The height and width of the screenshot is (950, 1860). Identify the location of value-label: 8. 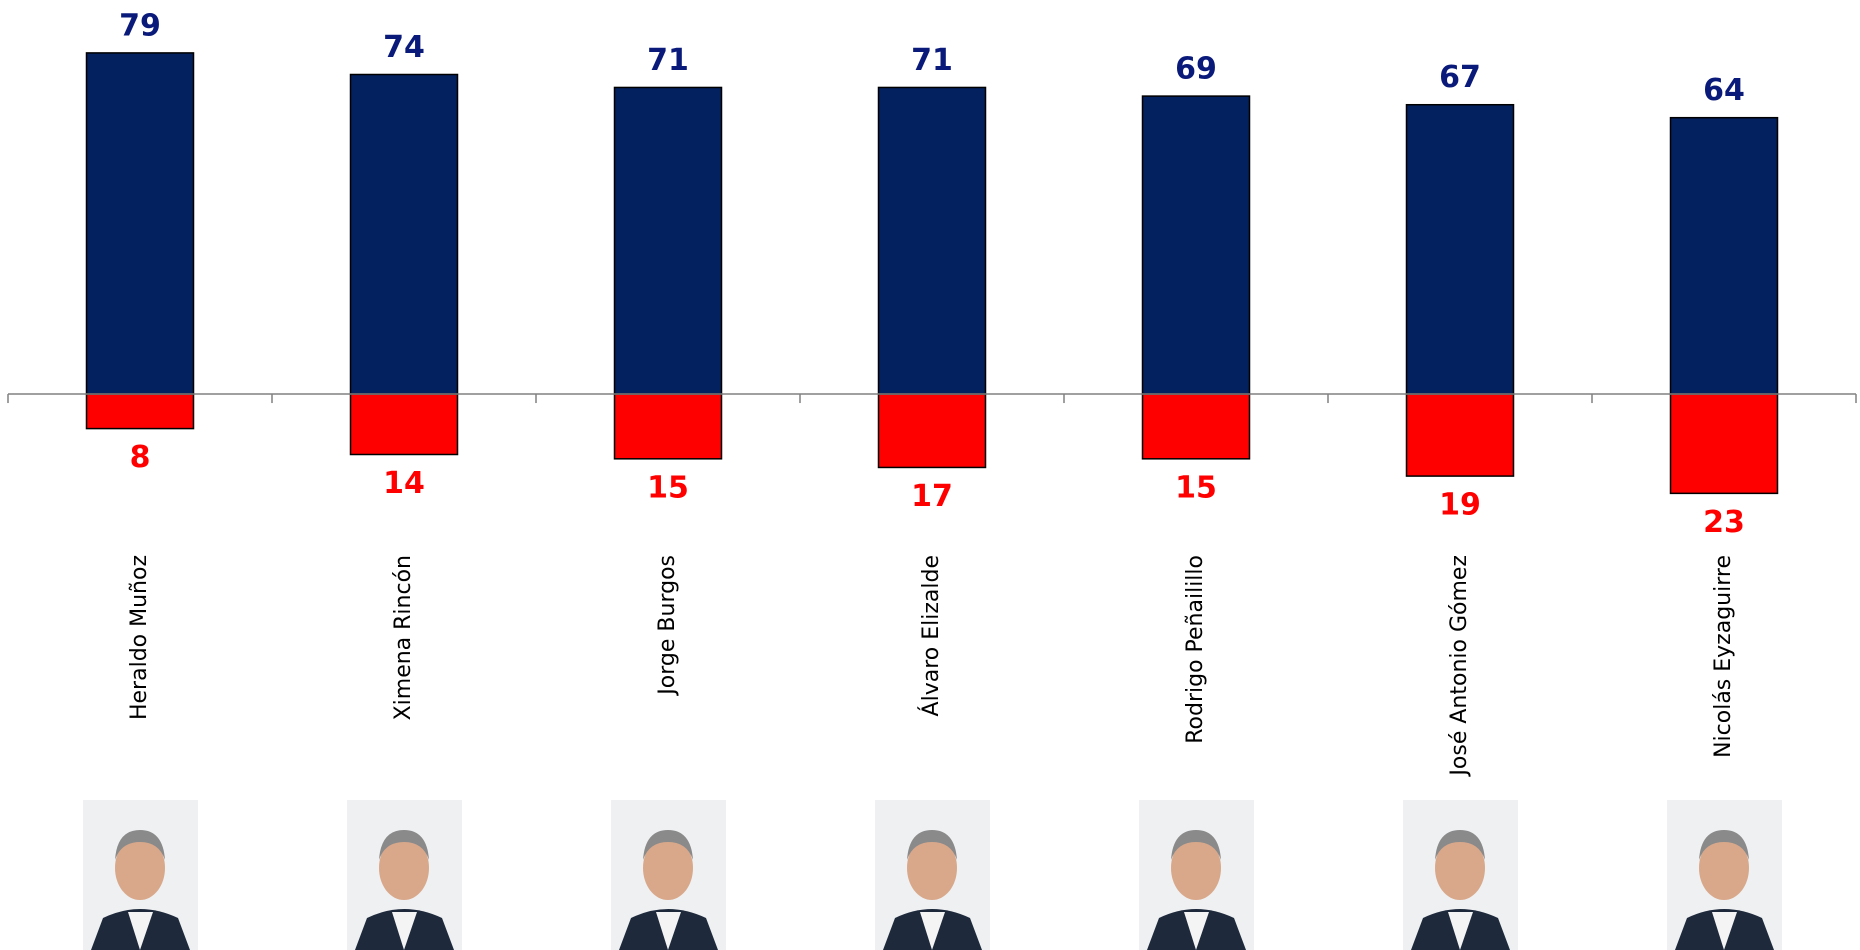
(140, 457).